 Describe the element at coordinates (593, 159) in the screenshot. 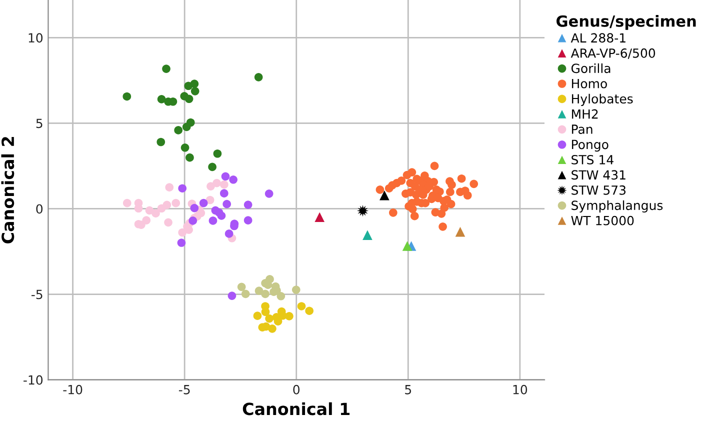

I see `legend-label: STS 14` at that location.